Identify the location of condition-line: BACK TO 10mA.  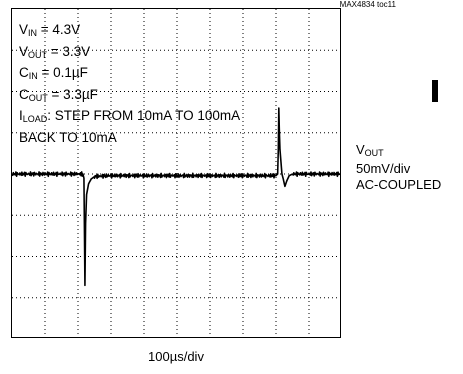
(68, 137).